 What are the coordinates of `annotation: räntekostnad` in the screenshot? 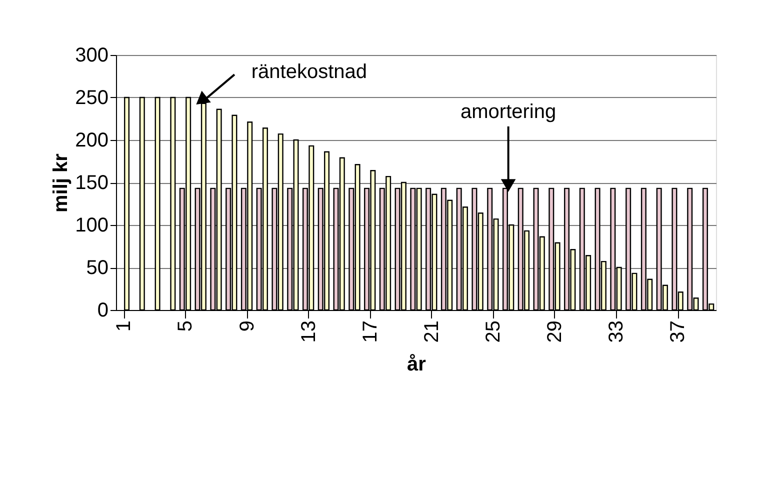 It's located at (309, 72).